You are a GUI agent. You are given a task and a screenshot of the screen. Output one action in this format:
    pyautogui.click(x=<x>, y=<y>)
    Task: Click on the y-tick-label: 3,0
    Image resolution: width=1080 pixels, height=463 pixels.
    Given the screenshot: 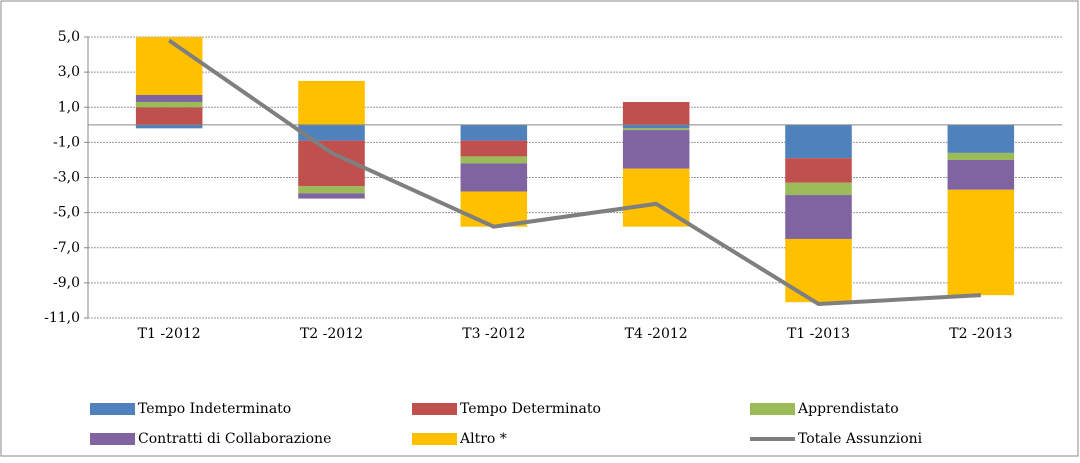 What is the action you would take?
    pyautogui.click(x=69, y=72)
    